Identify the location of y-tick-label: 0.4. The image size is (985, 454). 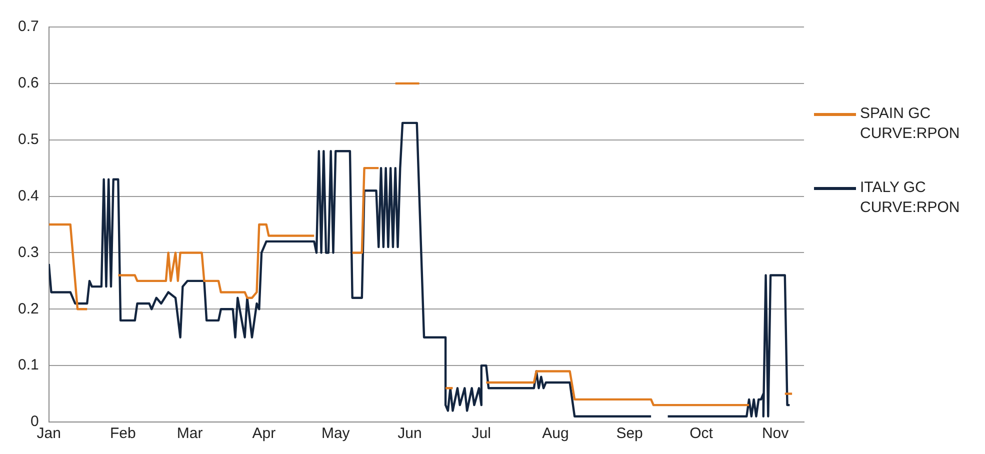
(28, 195).